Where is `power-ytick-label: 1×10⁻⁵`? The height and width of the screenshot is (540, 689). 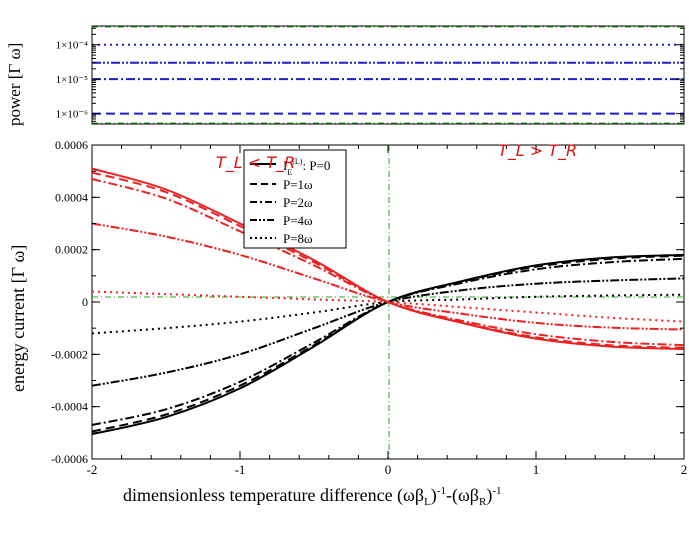
power-ytick-label: 1×10⁻⁵ is located at coordinates (72, 80).